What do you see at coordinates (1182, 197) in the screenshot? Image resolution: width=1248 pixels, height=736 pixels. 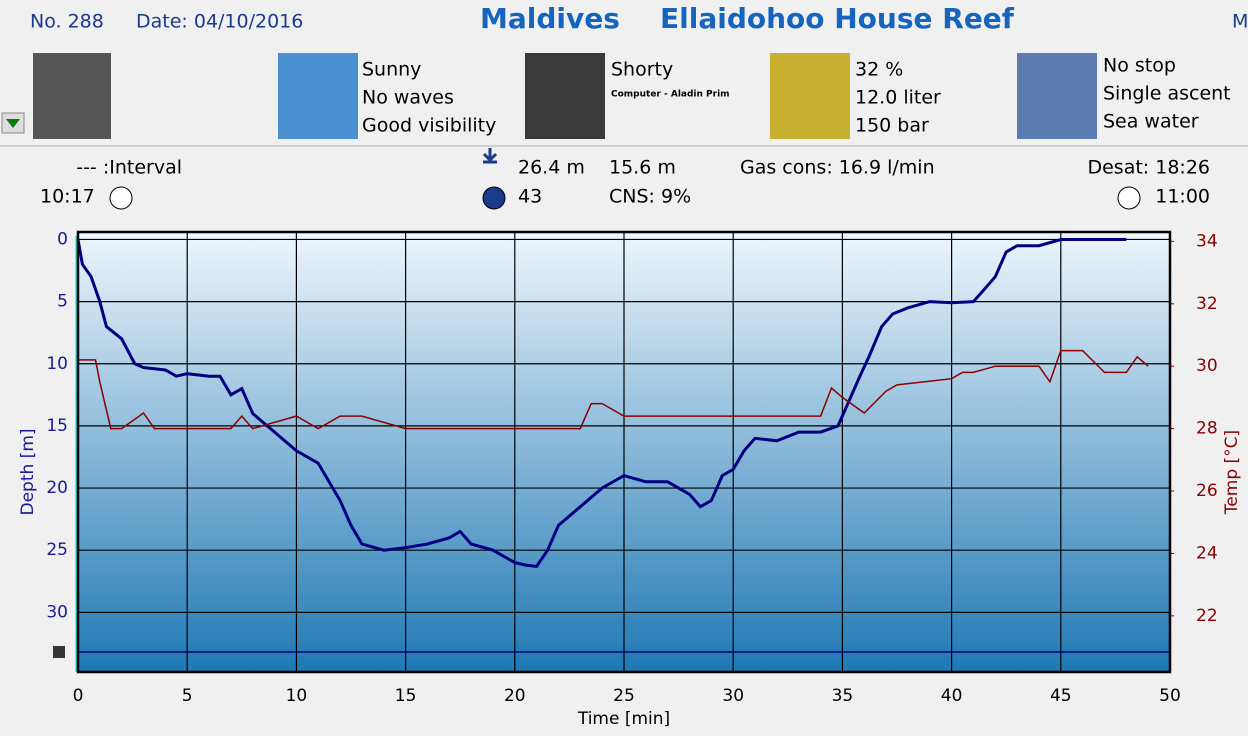 I see `end-time: 11:00` at bounding box center [1182, 197].